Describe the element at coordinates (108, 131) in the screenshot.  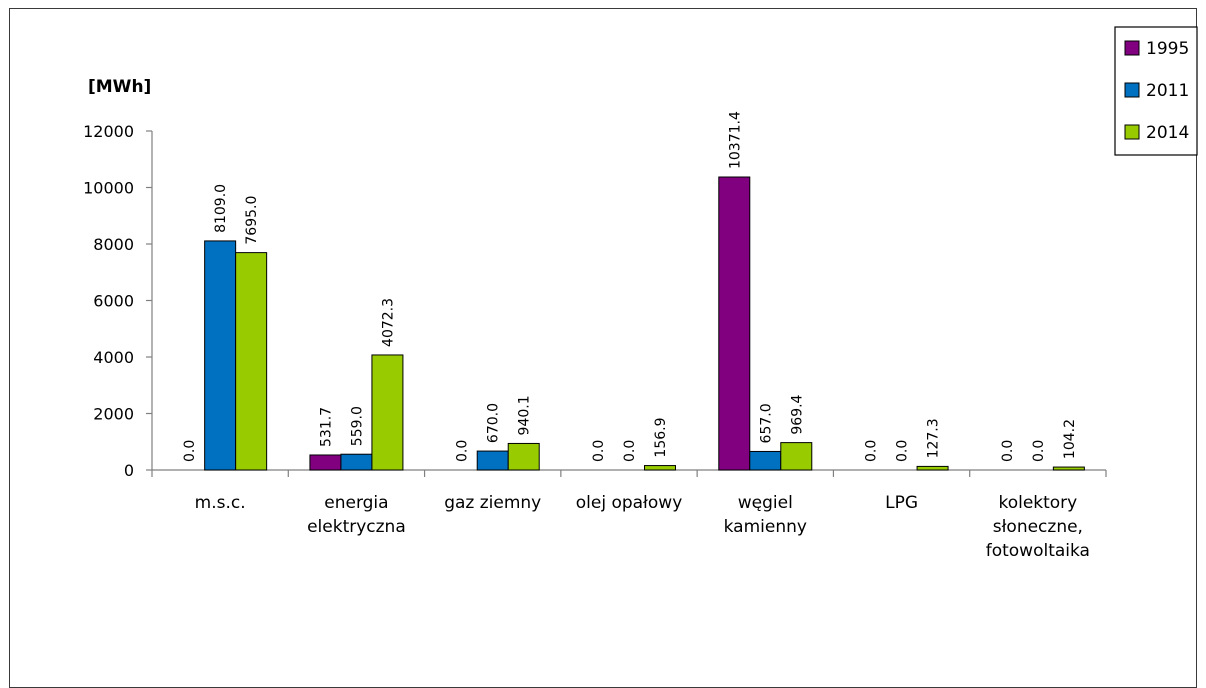
I see `y-tick-label: 12000` at that location.